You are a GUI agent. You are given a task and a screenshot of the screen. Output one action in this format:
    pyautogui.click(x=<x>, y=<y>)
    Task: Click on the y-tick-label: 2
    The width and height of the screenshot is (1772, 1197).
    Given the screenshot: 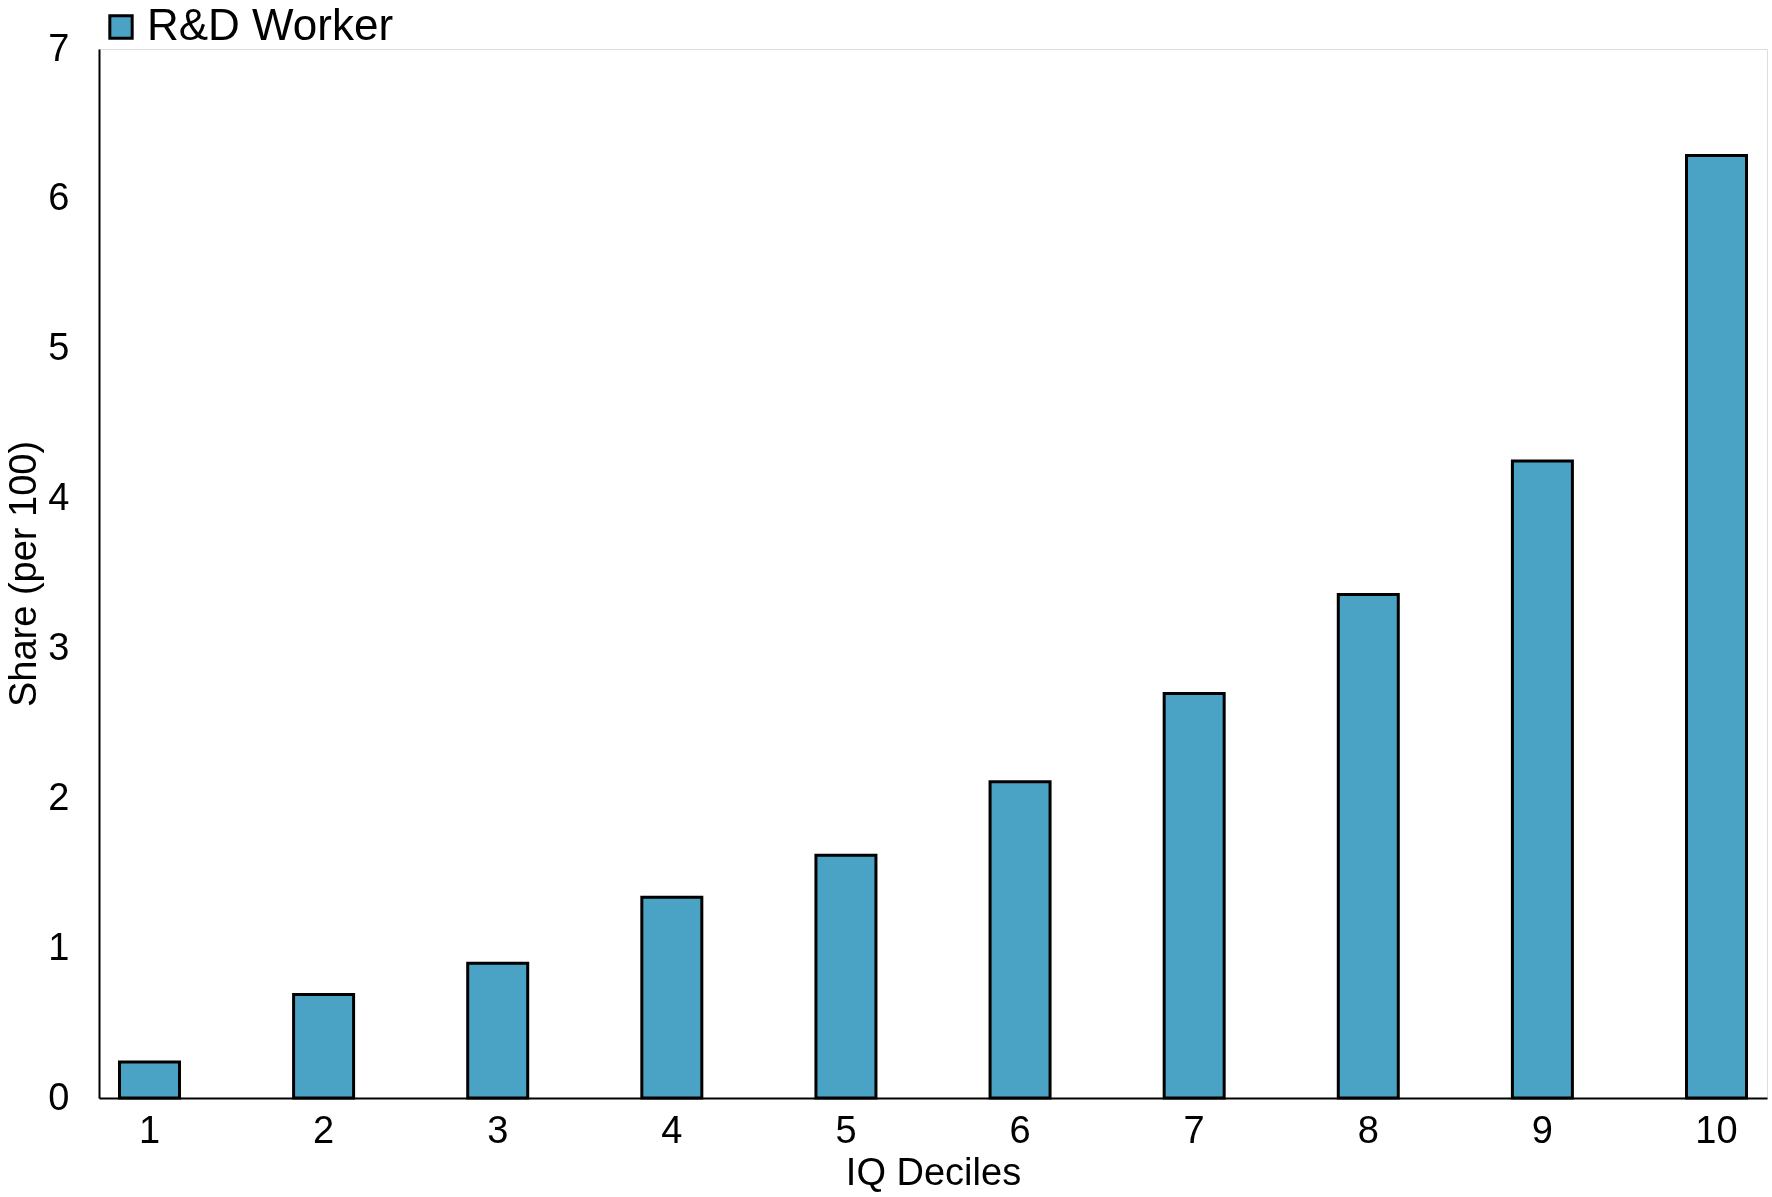 What is the action you would take?
    pyautogui.click(x=59, y=796)
    